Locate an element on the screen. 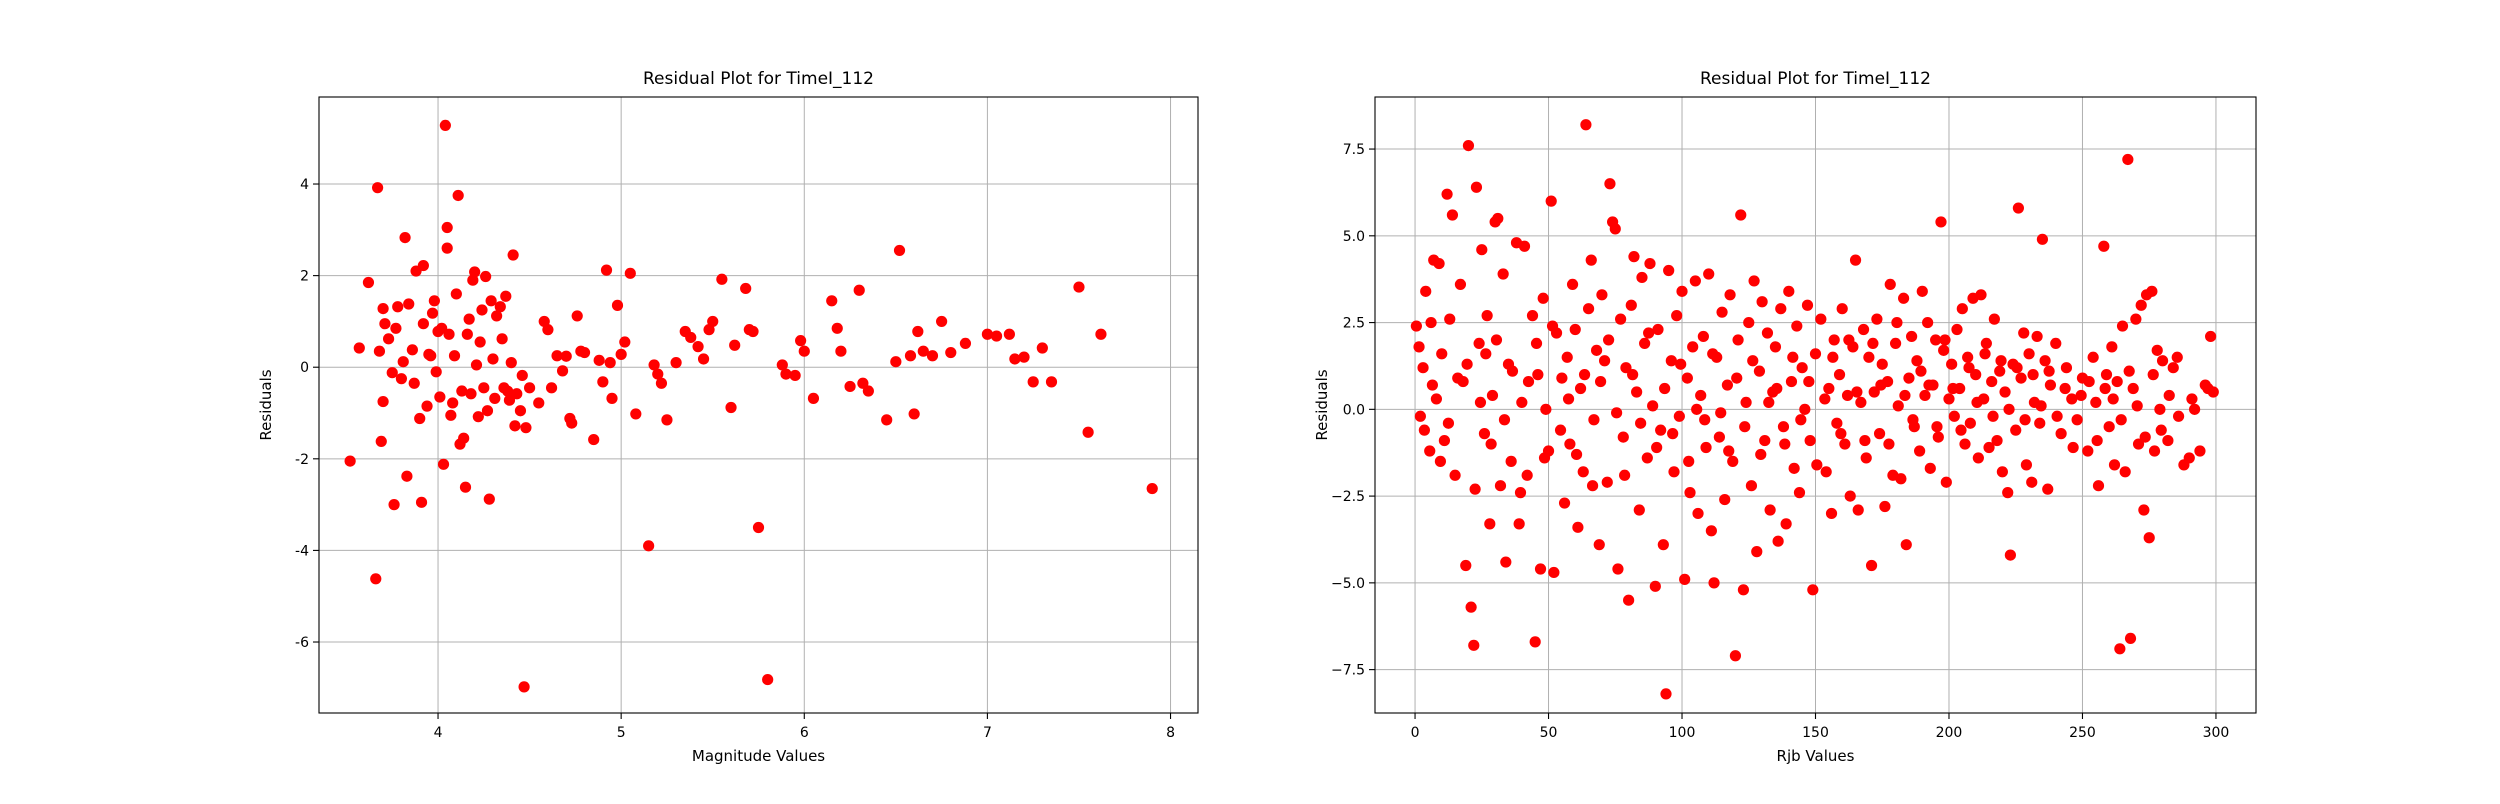 This screenshot has height=804, width=2500. x-tick-label: 250 is located at coordinates (2082, 733).